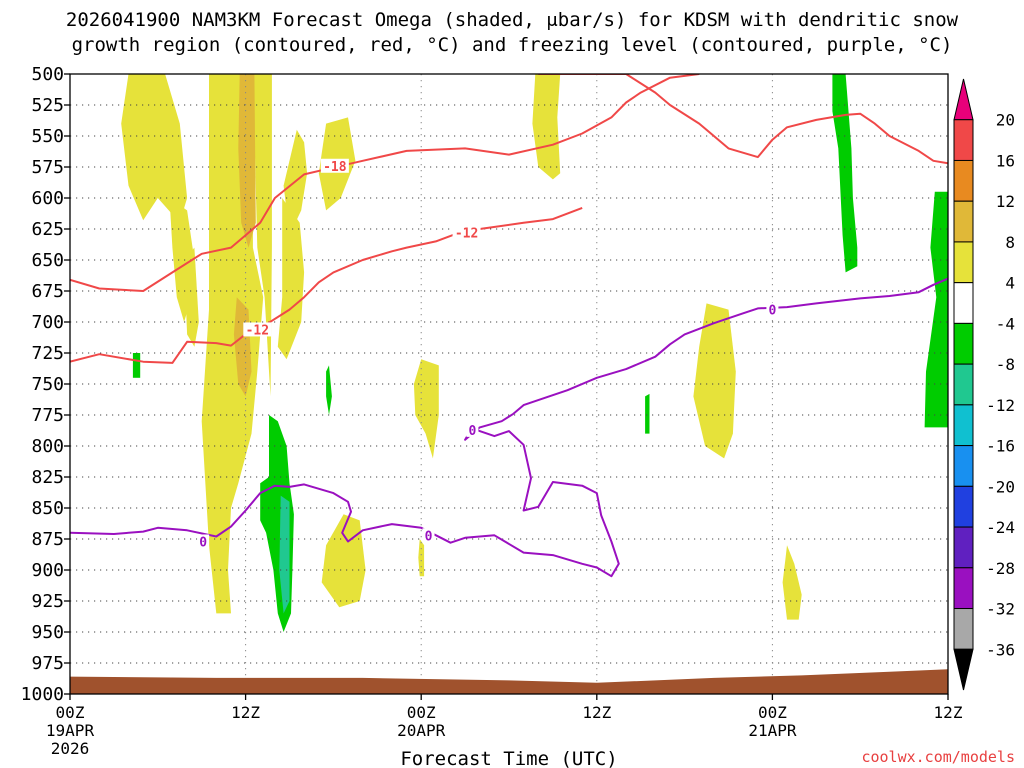  Describe the element at coordinates (47, 539) in the screenshot. I see `y-tick-label: 875` at that location.